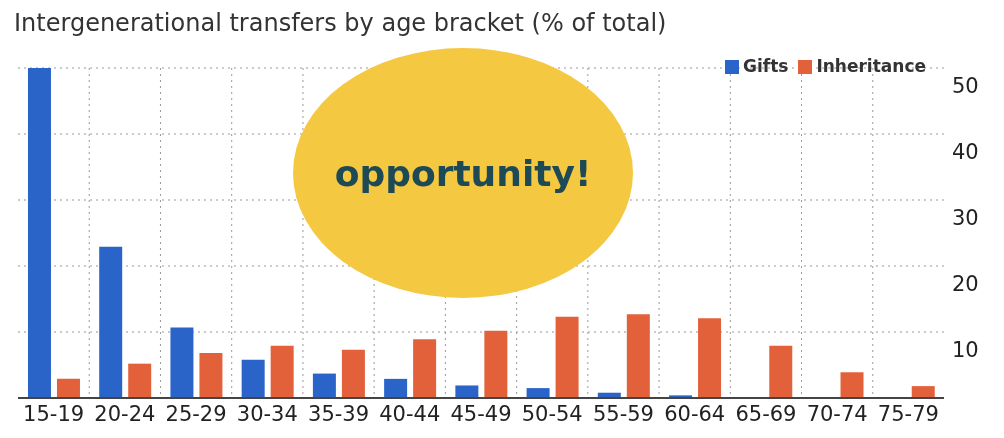 Image resolution: width=1004 pixels, height=438 pixels. What do you see at coordinates (965, 86) in the screenshot?
I see `y-tick-label: 50` at bounding box center [965, 86].